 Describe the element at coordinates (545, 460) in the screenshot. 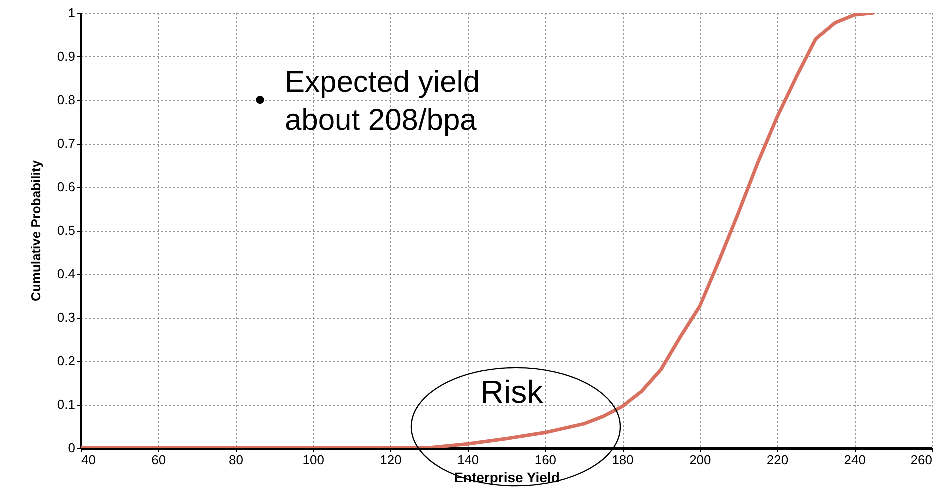

I see `x-tick-label: 160` at that location.